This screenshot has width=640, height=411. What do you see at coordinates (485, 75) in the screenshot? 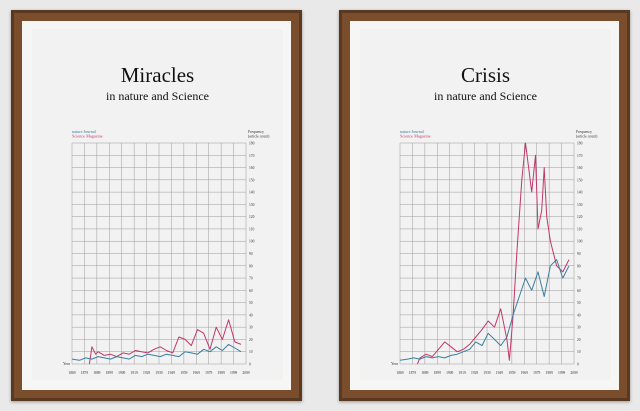
I see `poster-title: Crisis` at bounding box center [485, 75].